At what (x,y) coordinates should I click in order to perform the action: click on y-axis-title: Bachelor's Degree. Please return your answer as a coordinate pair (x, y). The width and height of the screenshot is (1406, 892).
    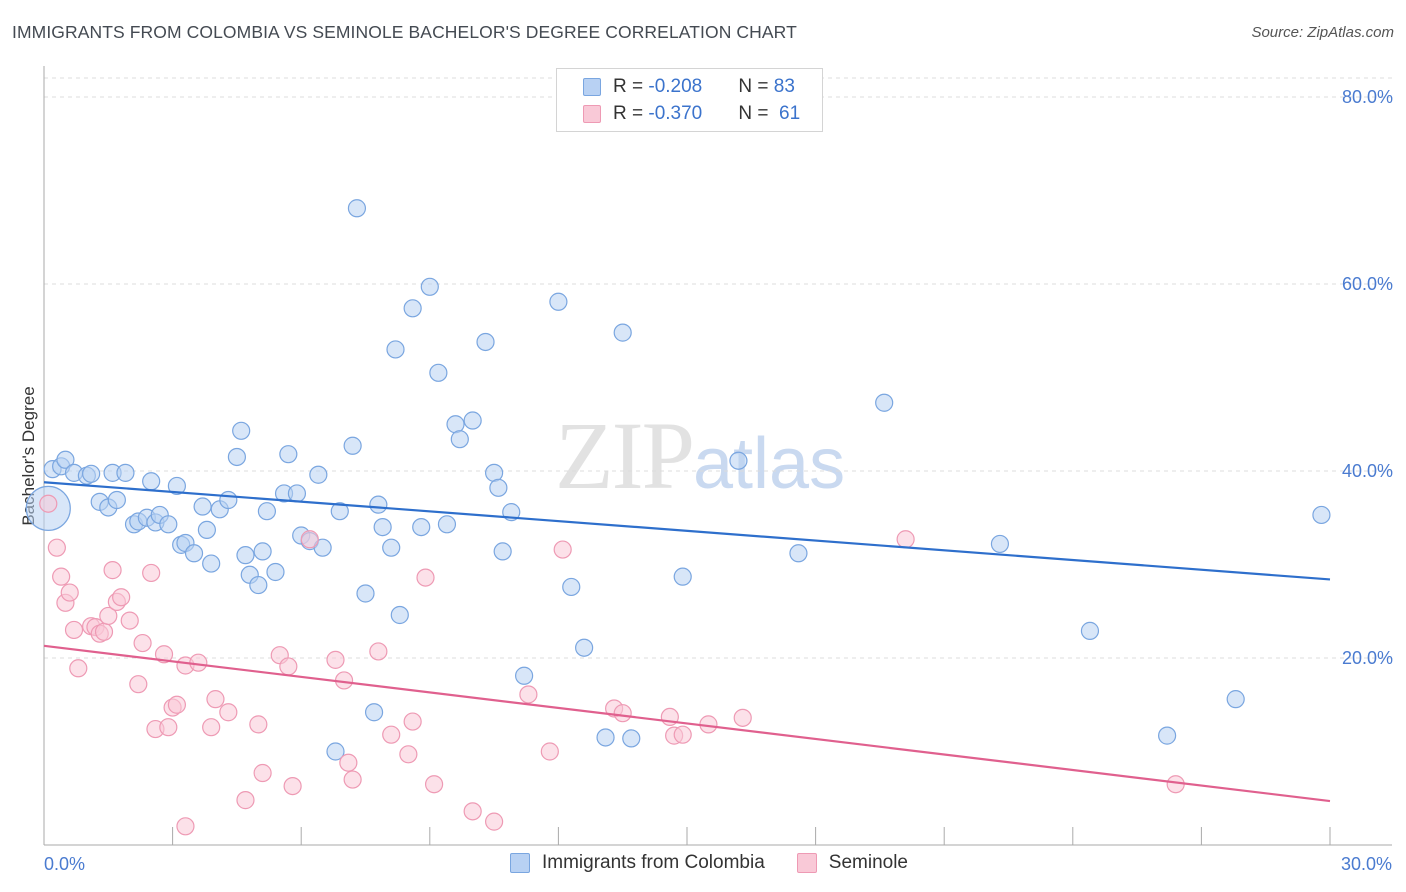
    Looking at the image, I should click on (28, 455).